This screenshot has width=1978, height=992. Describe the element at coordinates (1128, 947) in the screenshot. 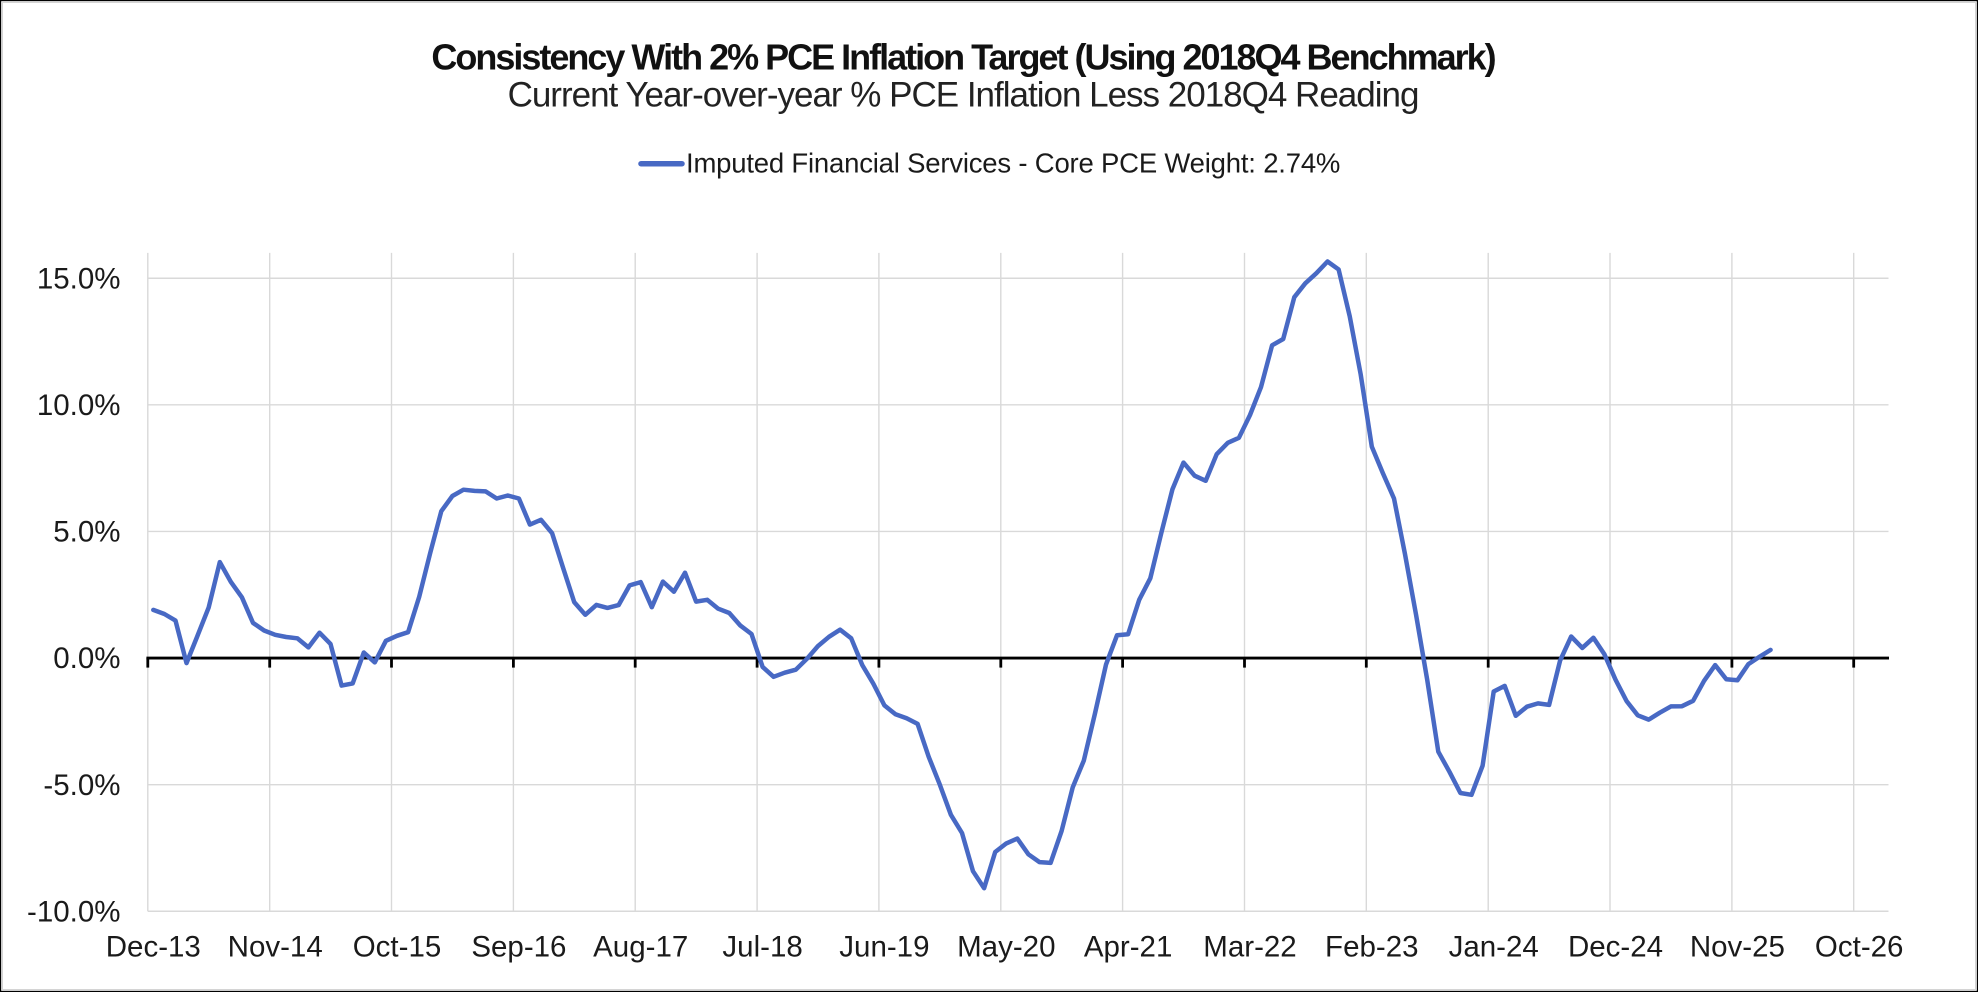

I see `svg-text: Apr-21` at that location.